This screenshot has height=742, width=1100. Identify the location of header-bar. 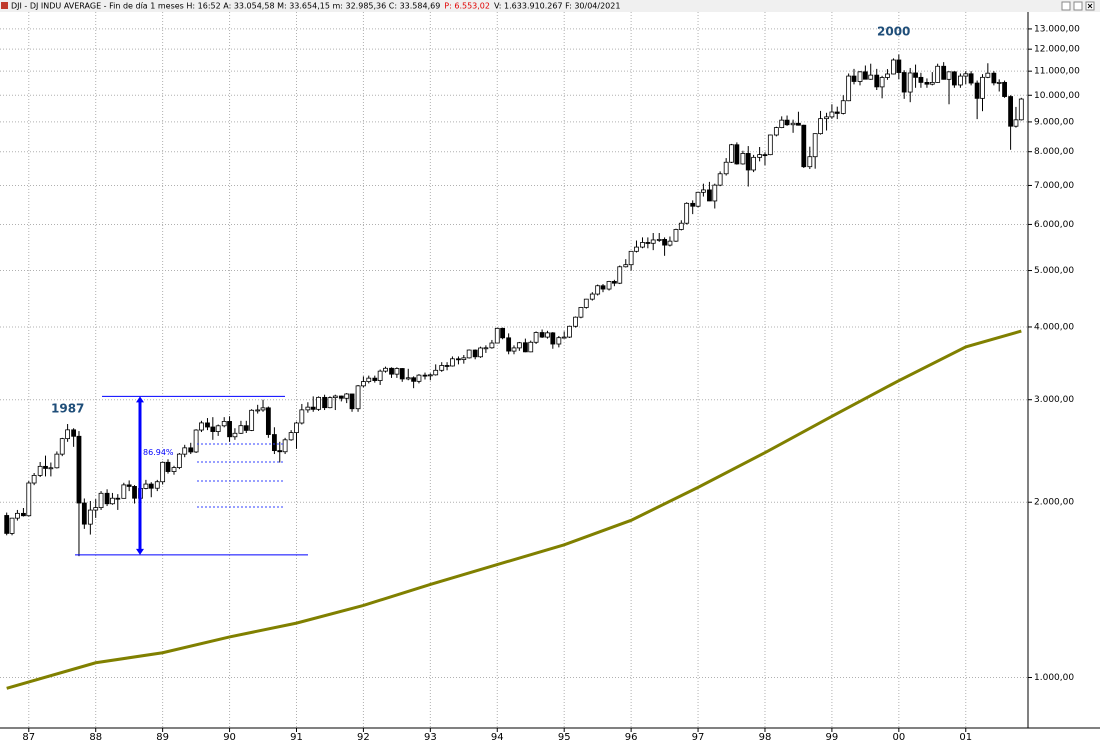
(550, 6).